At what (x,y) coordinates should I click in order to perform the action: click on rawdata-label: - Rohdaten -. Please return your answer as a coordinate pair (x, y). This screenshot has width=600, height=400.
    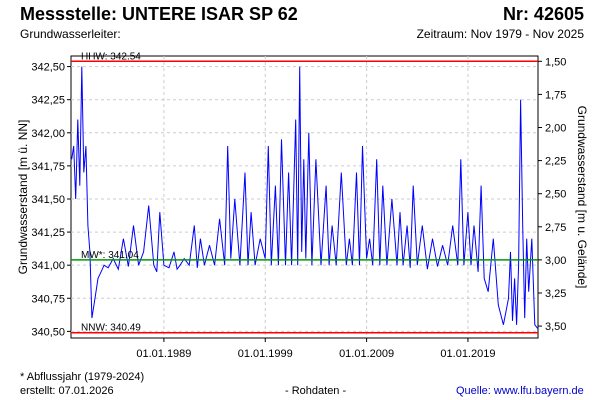
    Looking at the image, I should click on (316, 391).